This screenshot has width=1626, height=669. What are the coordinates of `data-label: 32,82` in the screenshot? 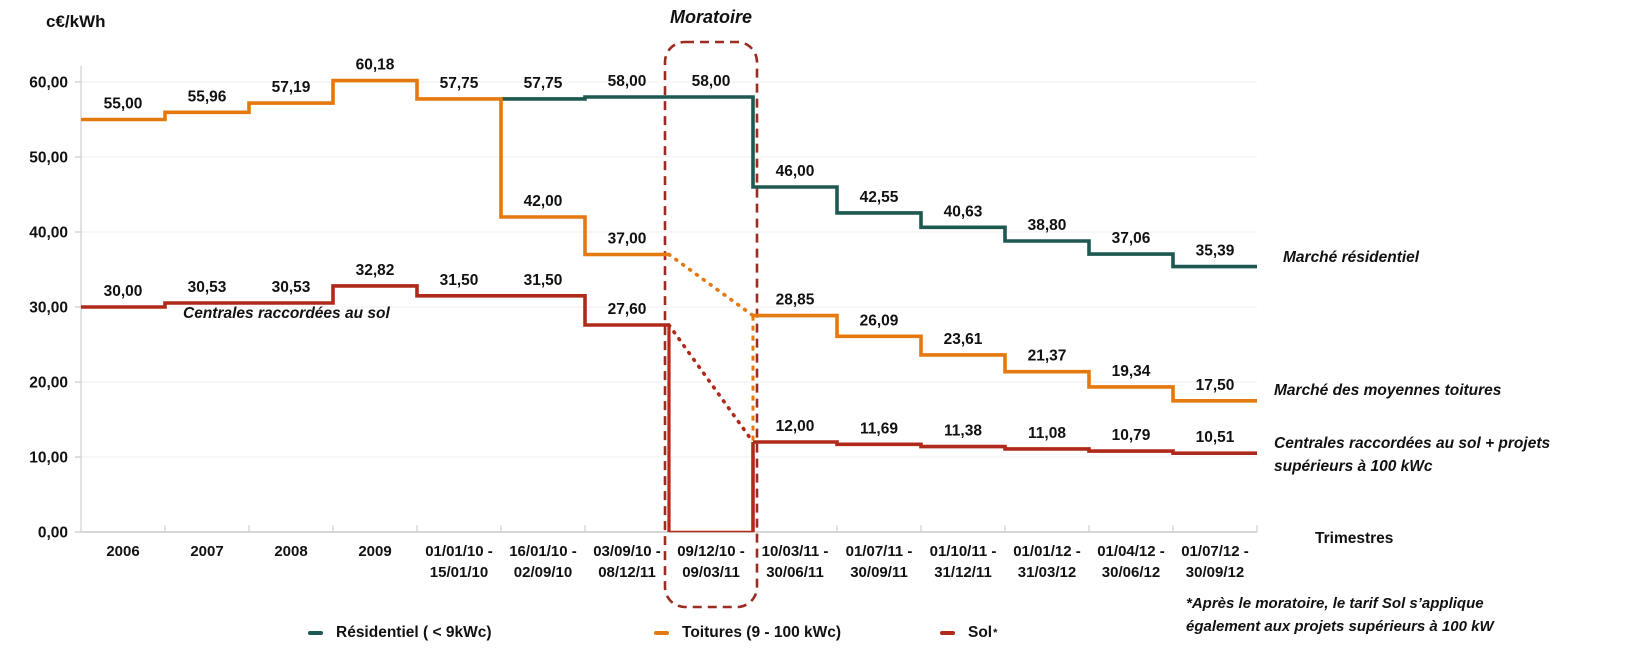 It's located at (375, 270).